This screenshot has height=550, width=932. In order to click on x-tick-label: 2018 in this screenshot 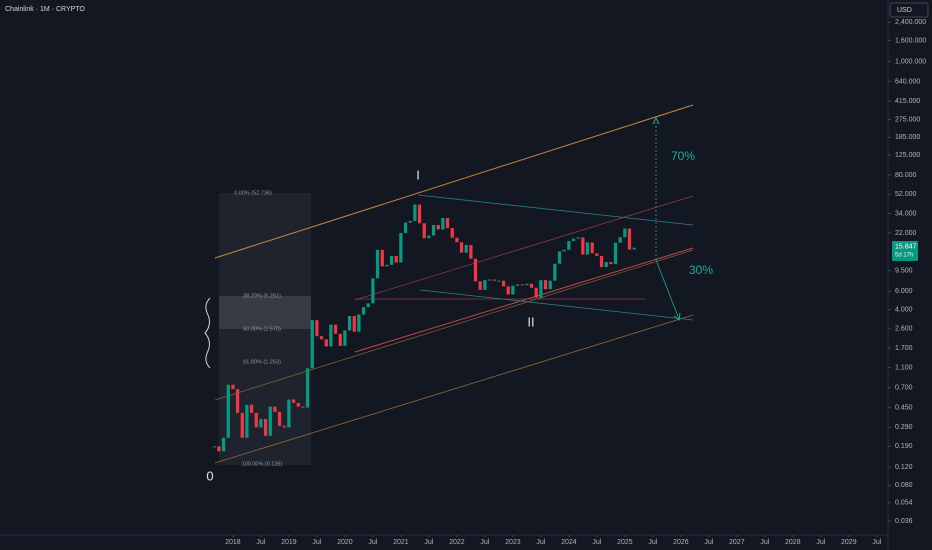, I will do `click(233, 542)`.